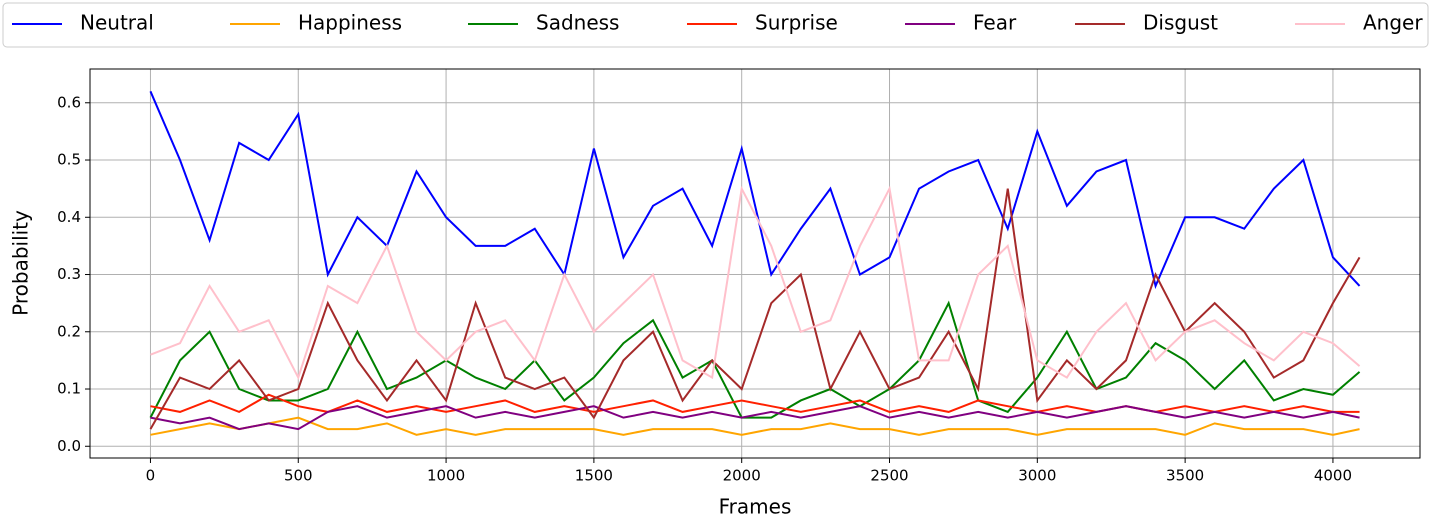 Image resolution: width=1431 pixels, height=519 pixels. Describe the element at coordinates (69, 274) in the screenshot. I see `y-tick-label: 0.3` at that location.